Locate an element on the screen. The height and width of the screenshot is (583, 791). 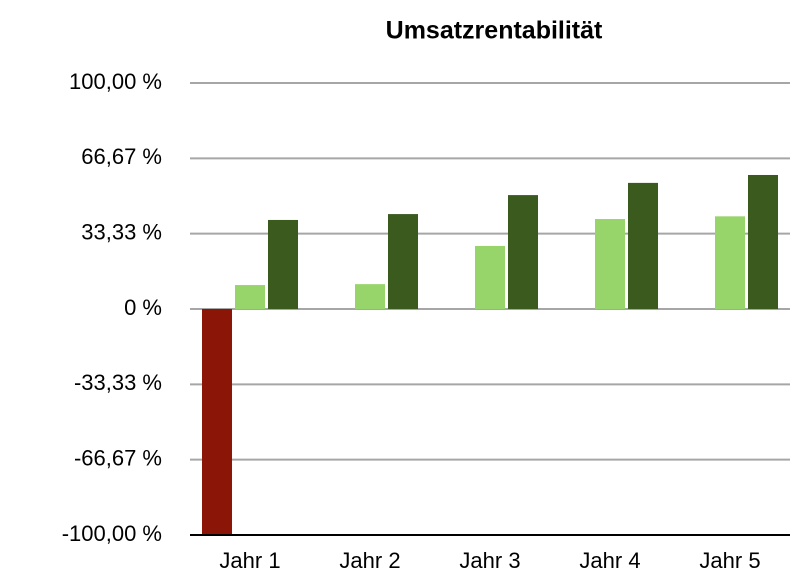
x-tick-label: Jahr 4 is located at coordinates (609, 560).